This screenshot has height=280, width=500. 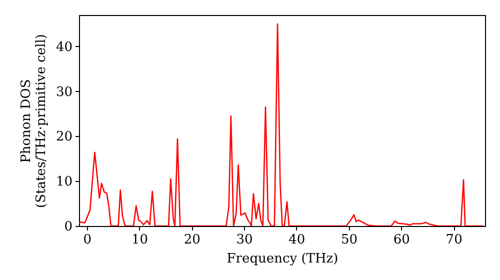 I want to click on x-tick-label: 10, so click(x=139, y=240).